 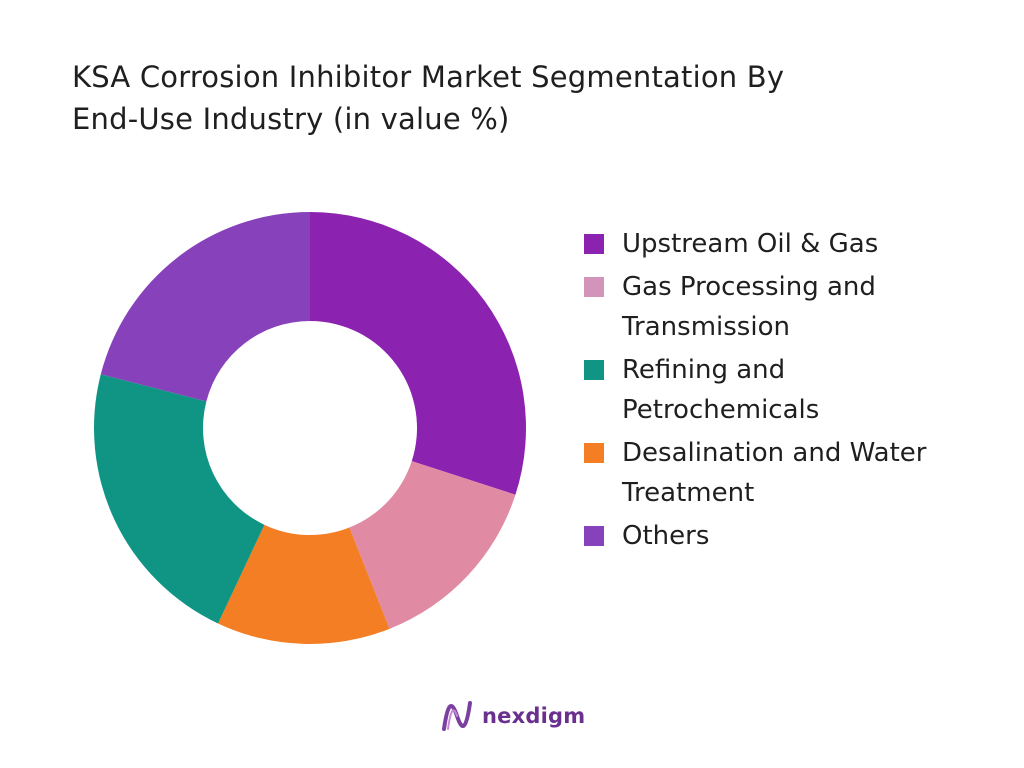 What do you see at coordinates (304, 584) in the screenshot?
I see `slice-desalination-and-water-treatment` at bounding box center [304, 584].